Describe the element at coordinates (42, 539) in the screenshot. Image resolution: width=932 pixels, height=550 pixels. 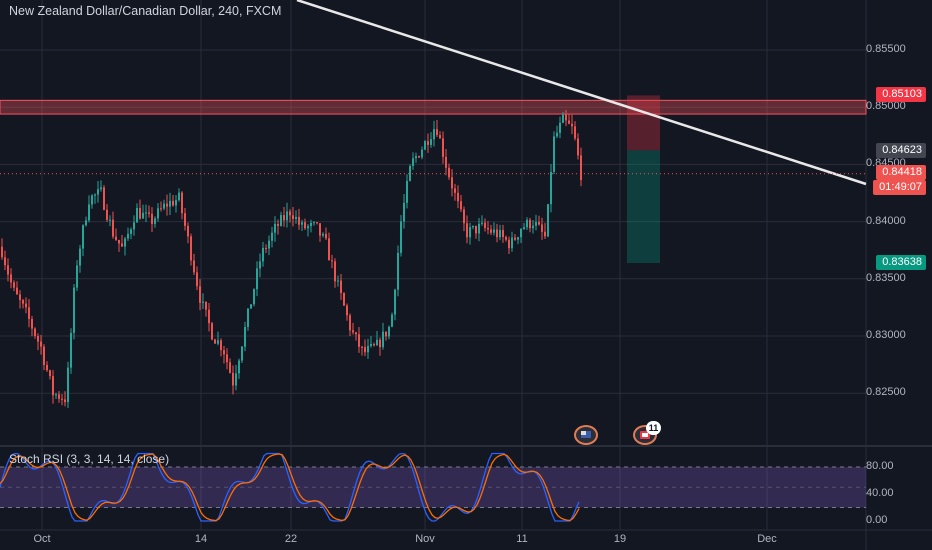
I see `time-tick: Oct` at that location.